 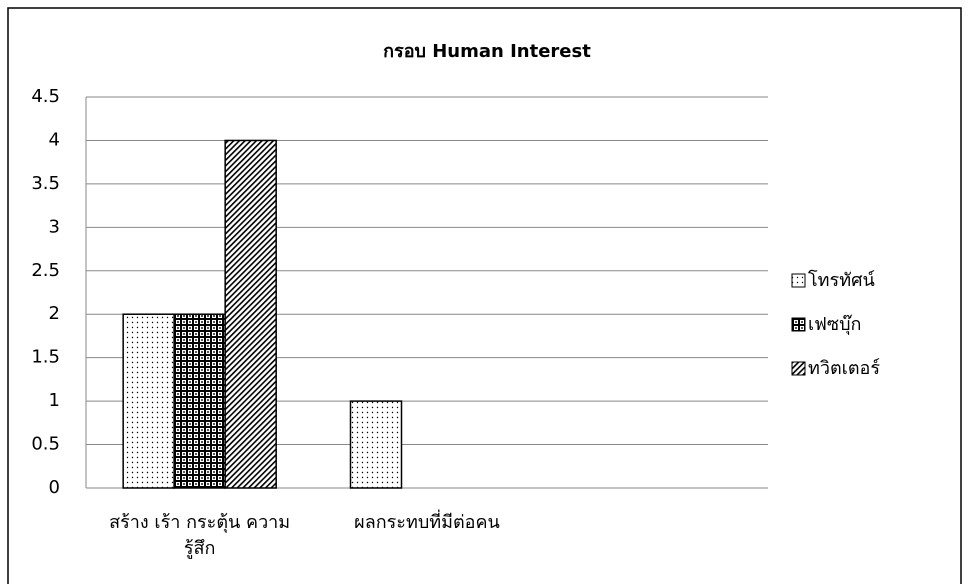 What do you see at coordinates (45, 183) in the screenshot?
I see `y-tick-label: 3.5` at bounding box center [45, 183].